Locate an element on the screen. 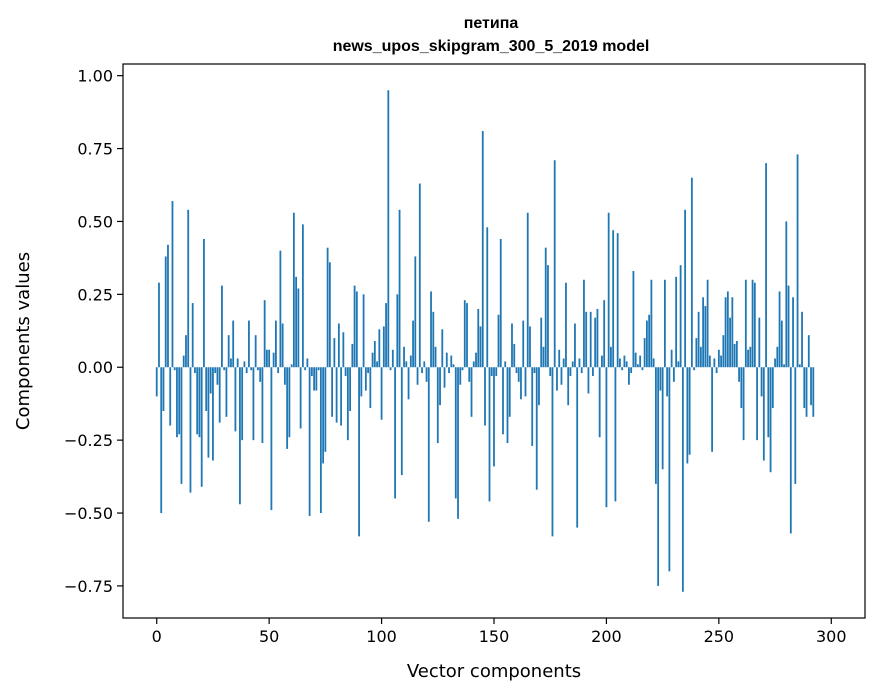 The width and height of the screenshot is (880, 696). y-tick-label: −0.25 is located at coordinates (88, 440).